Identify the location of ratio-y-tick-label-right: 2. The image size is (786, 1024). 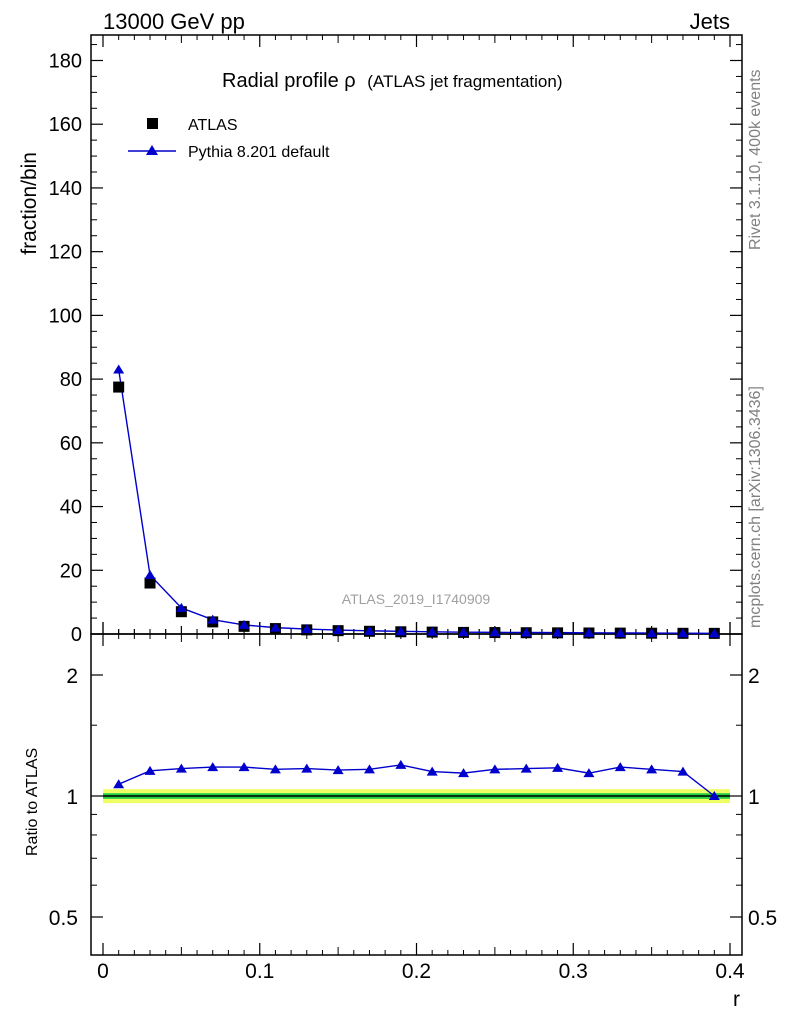
(754, 676).